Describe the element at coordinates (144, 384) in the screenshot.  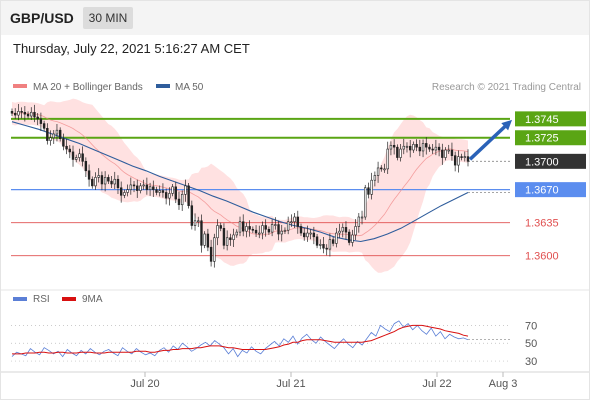
I see `time-tick-label-0: Jul 20` at that location.